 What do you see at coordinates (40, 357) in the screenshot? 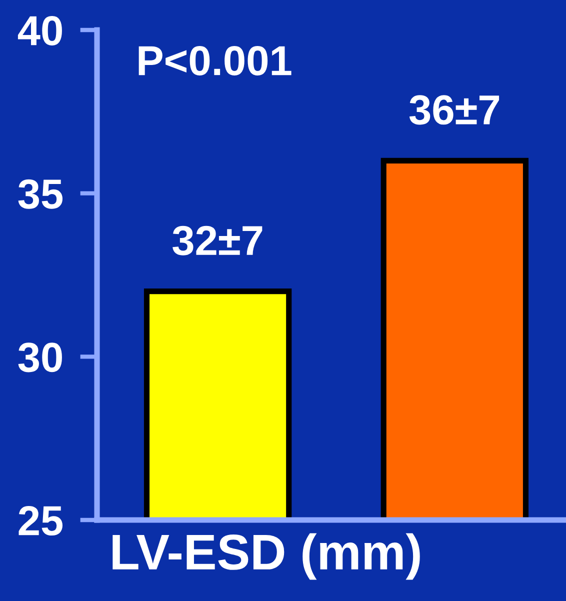
I see `y-tick-label: 30` at bounding box center [40, 357].